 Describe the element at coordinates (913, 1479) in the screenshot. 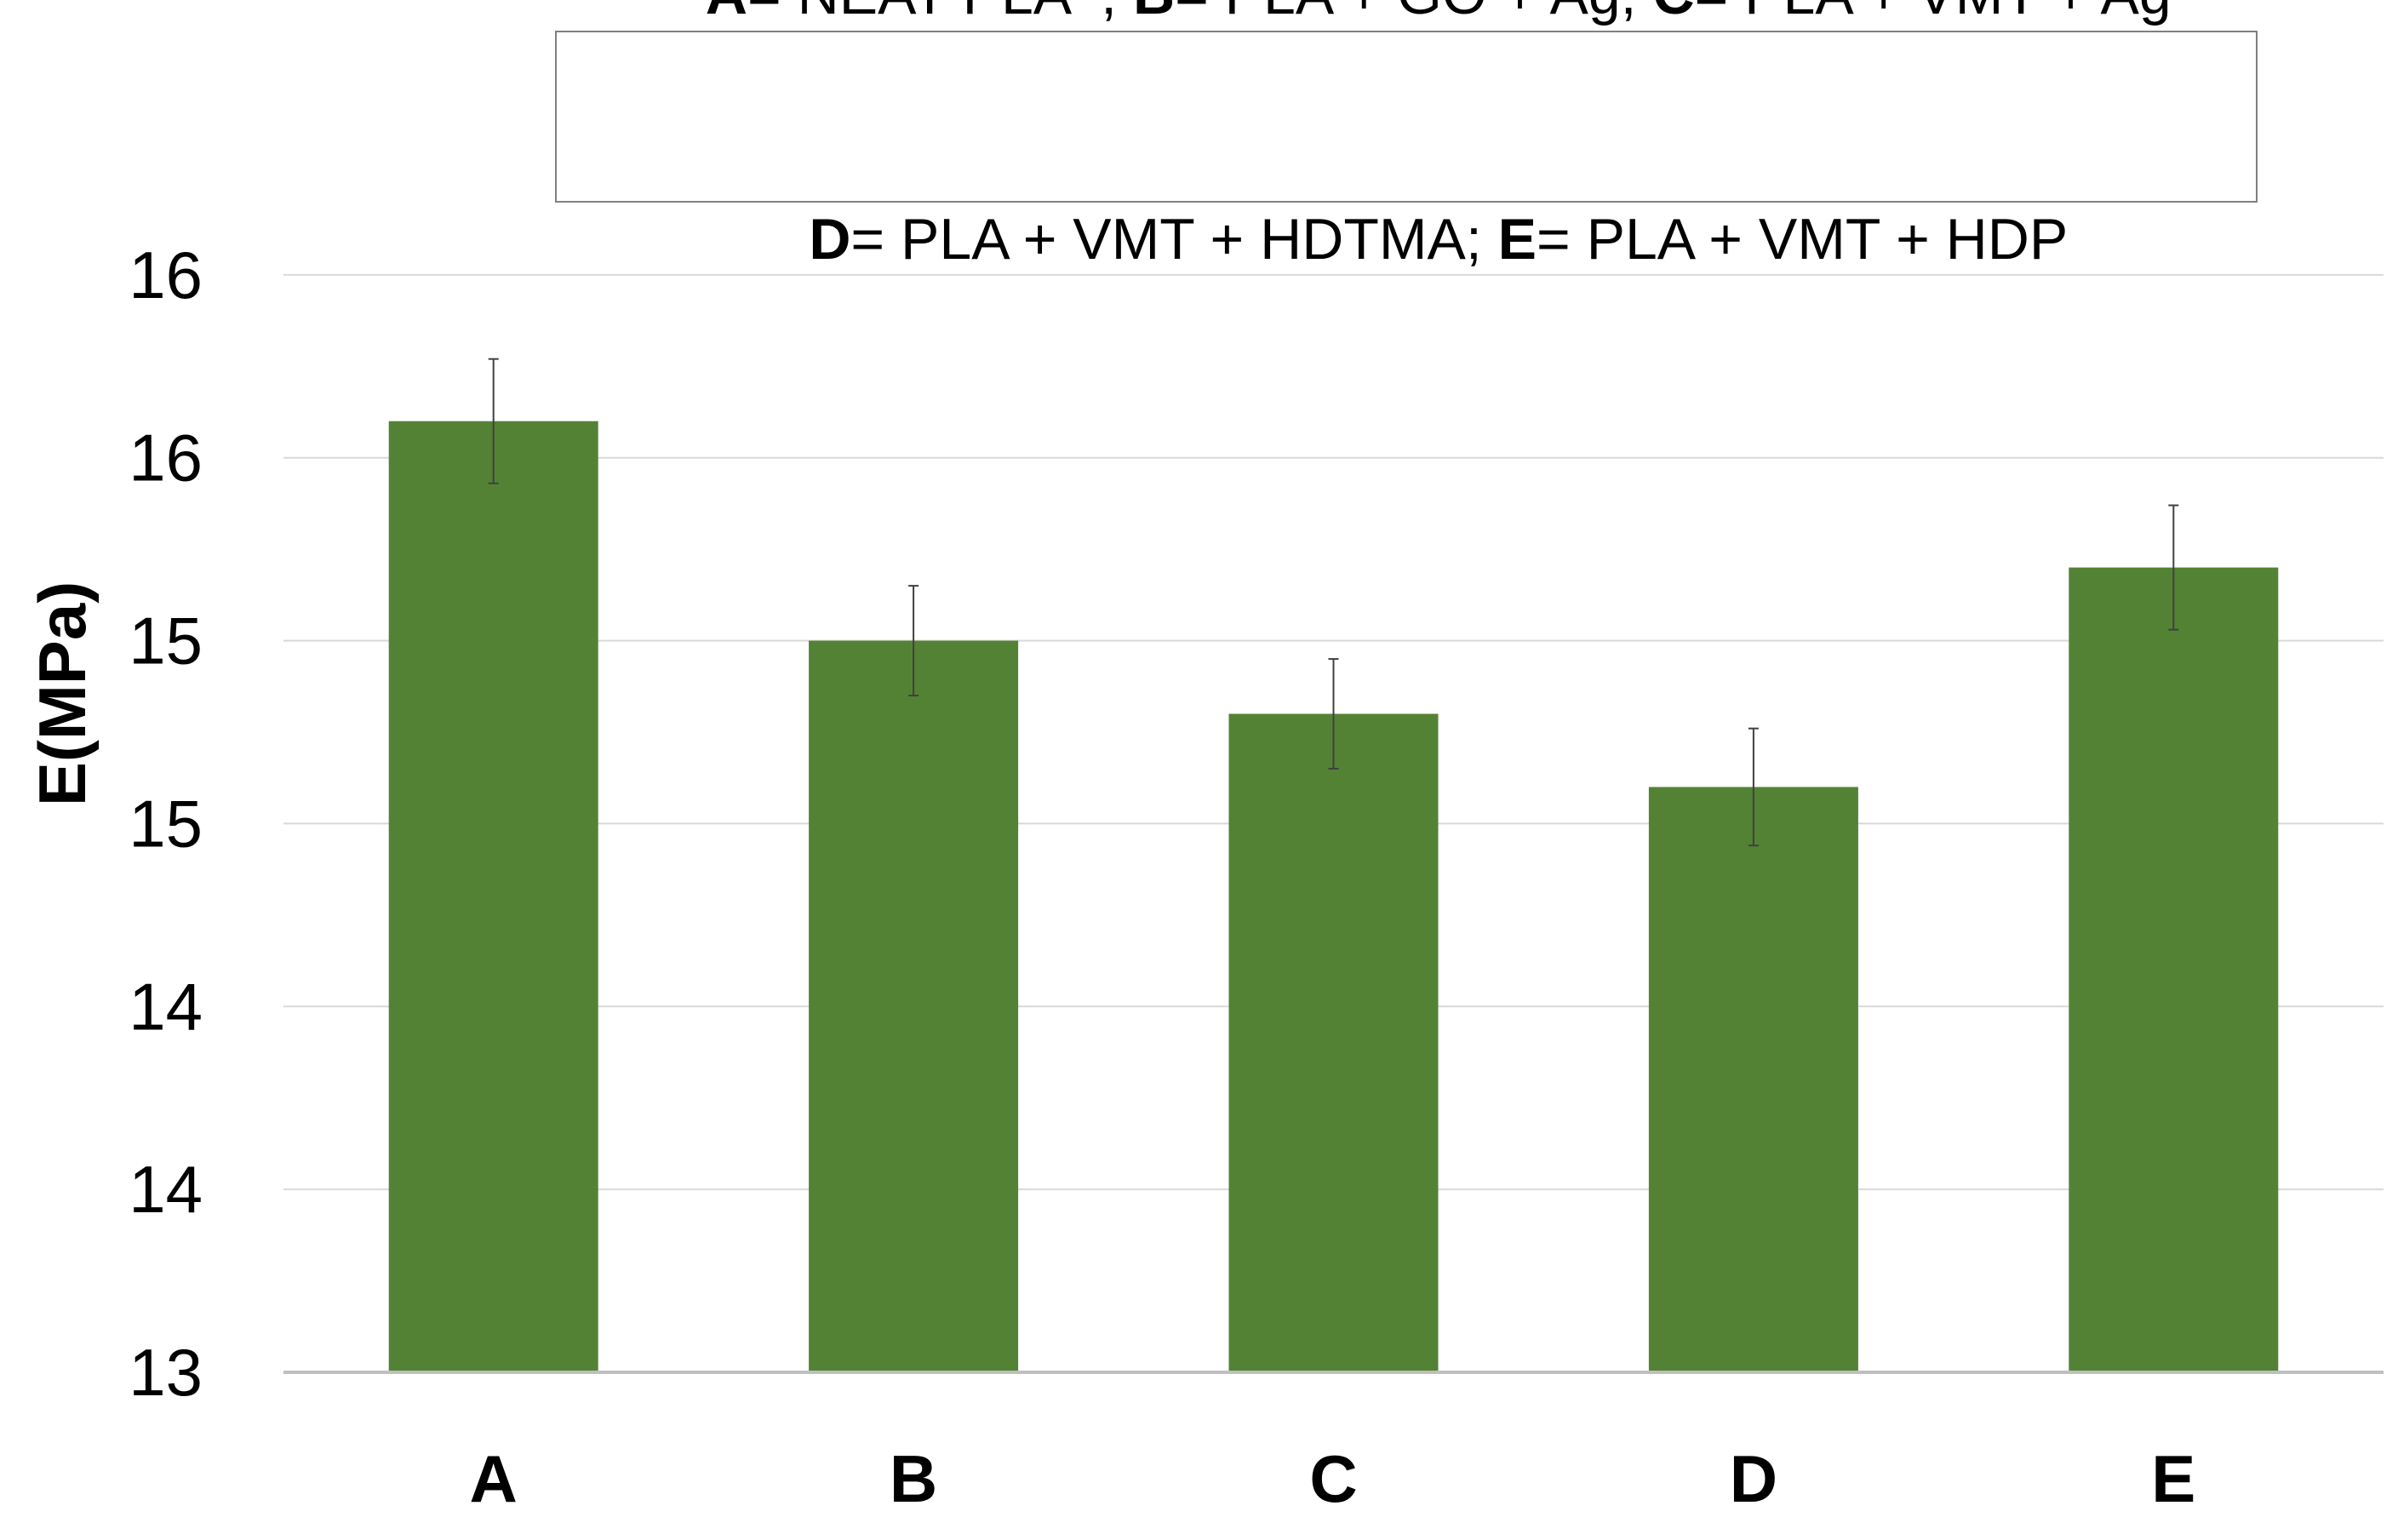

I see `x-tick-label-b: B` at that location.